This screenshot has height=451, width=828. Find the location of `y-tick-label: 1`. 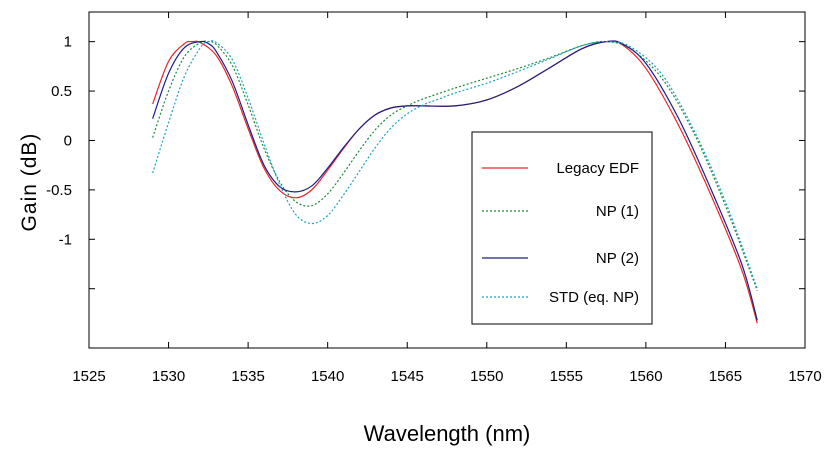

y-tick-label: 1 is located at coordinates (68, 42).